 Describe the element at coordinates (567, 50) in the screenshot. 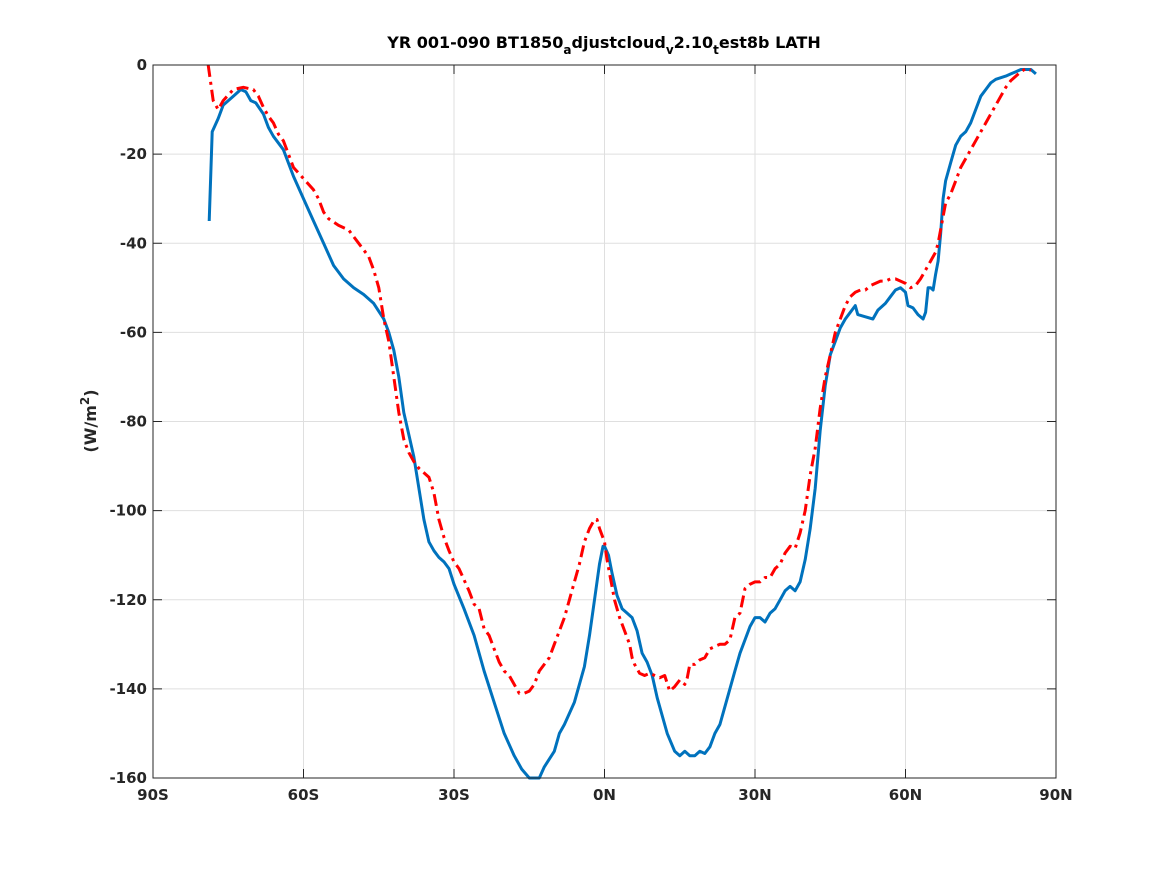

I see `title-subscript: a` at that location.